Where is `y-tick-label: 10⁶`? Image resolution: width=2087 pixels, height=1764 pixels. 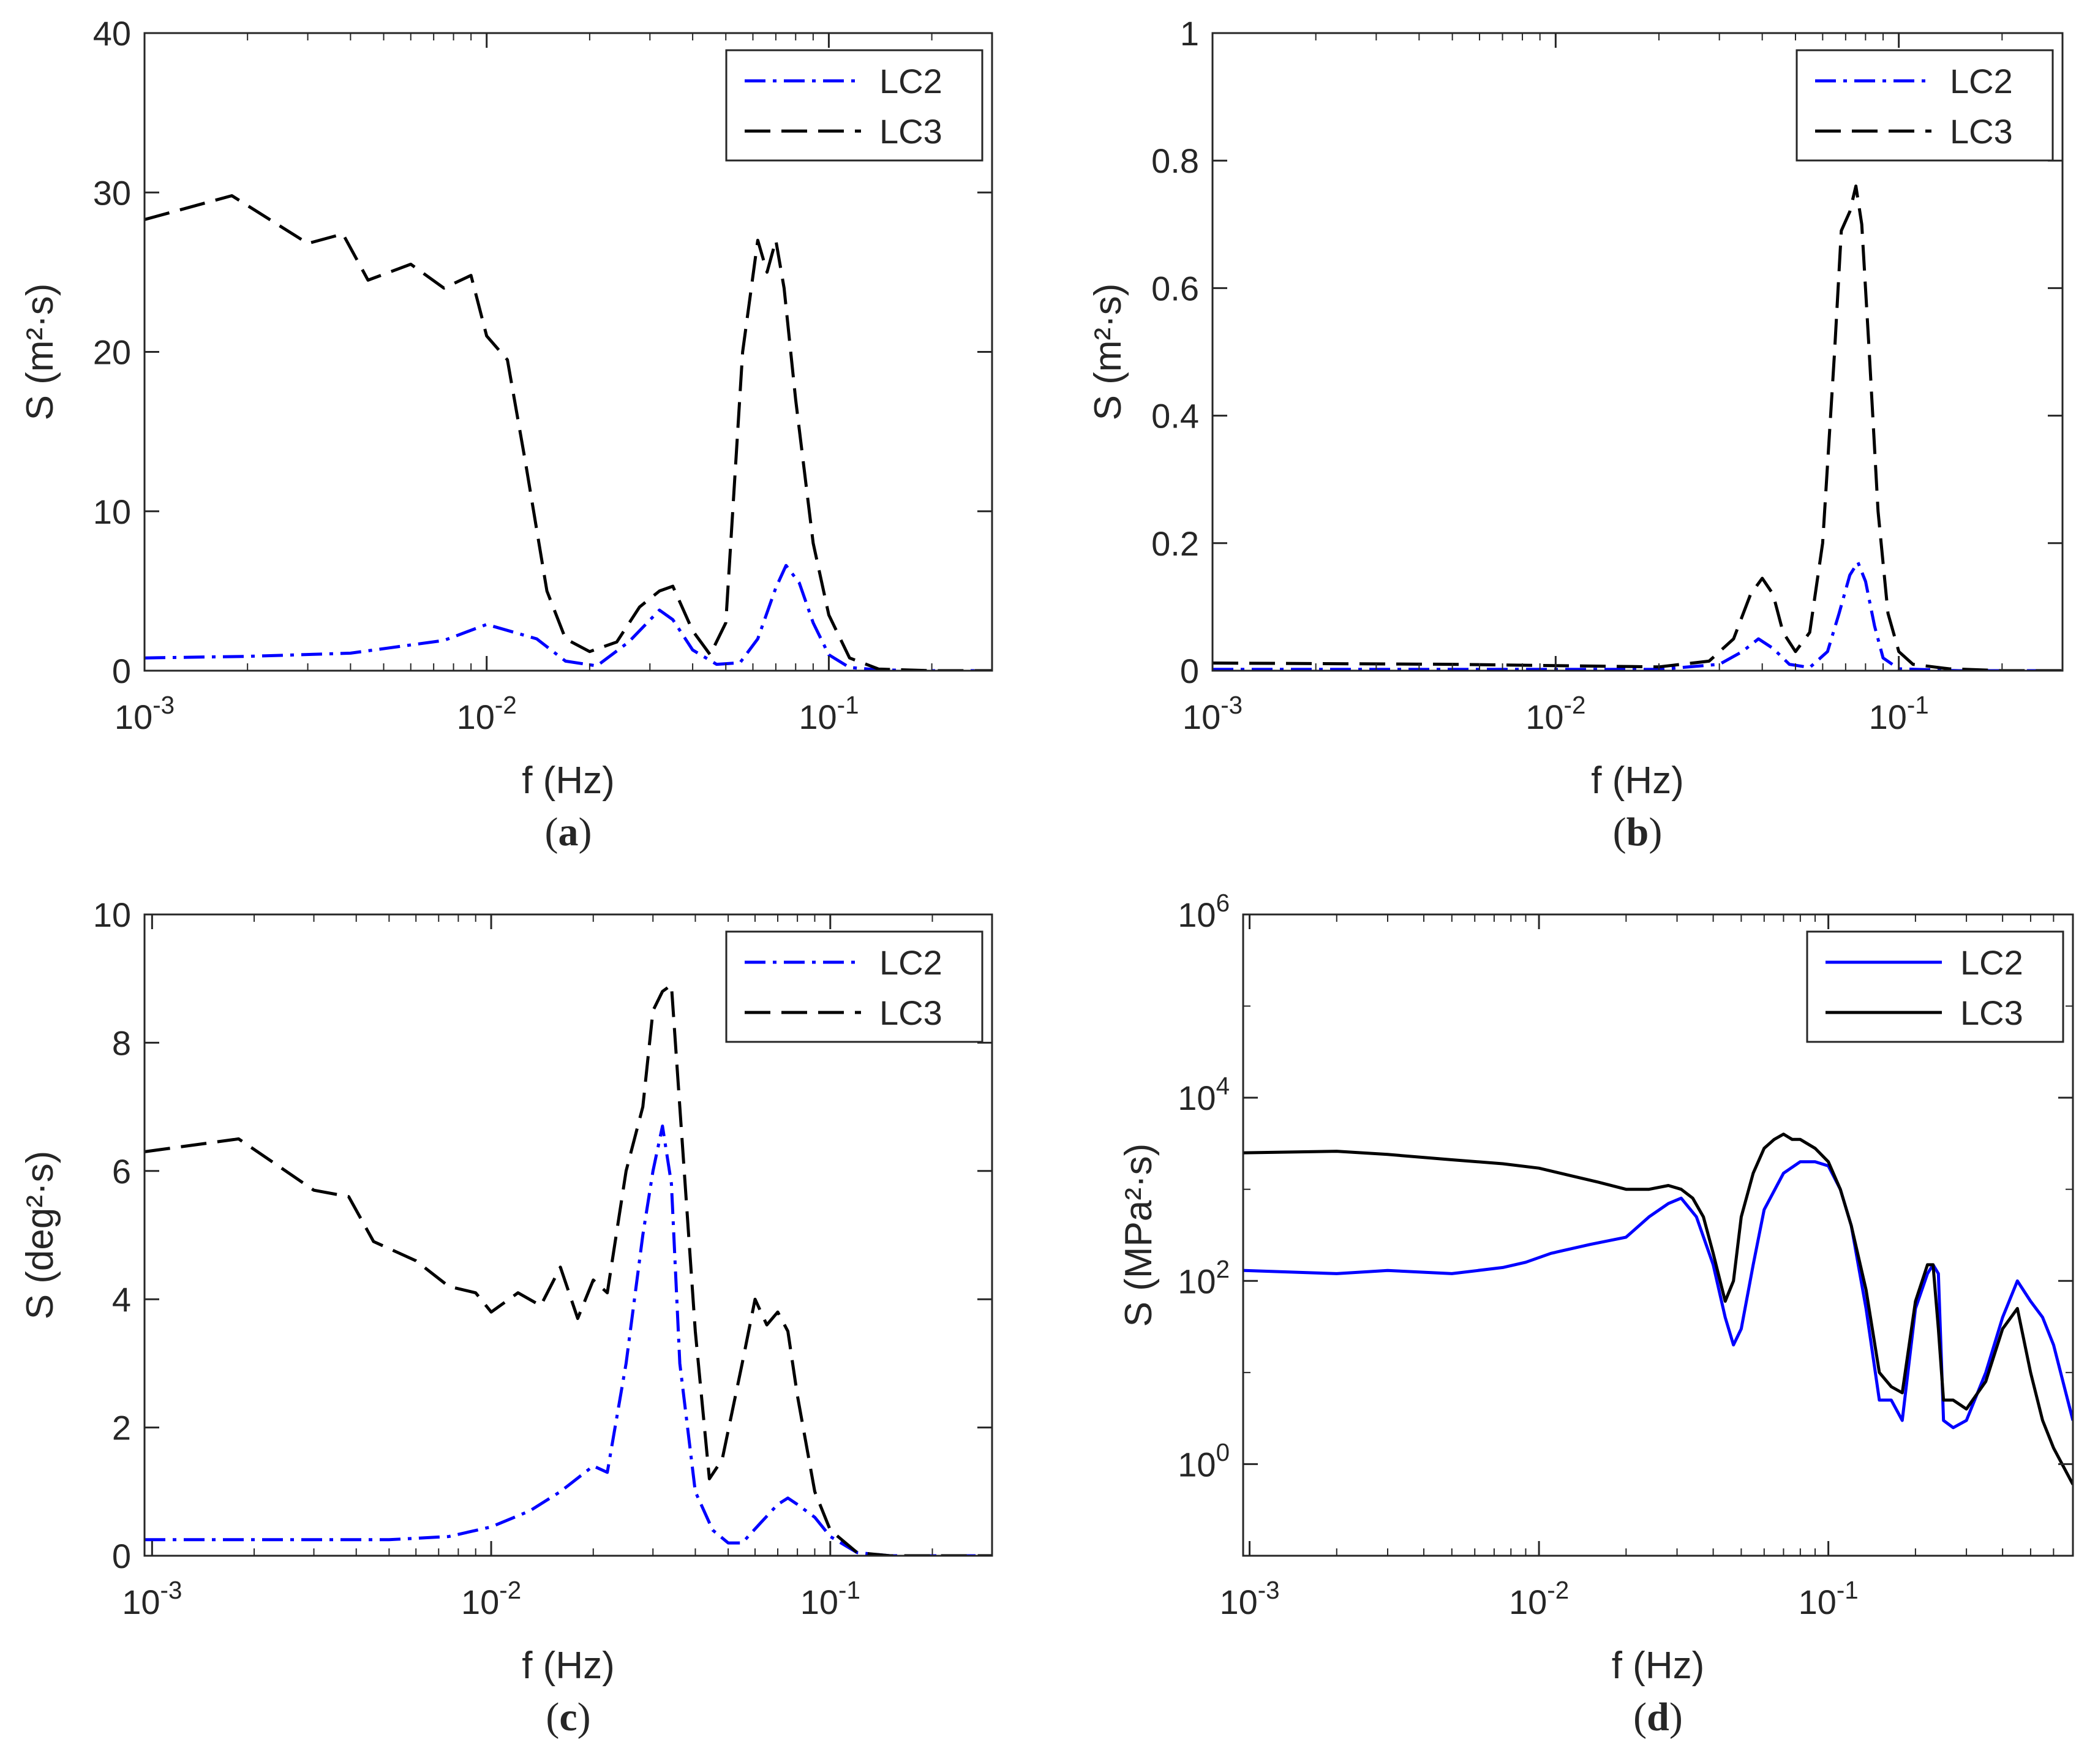
y-tick-label: 10⁶ is located at coordinates (1204, 911).